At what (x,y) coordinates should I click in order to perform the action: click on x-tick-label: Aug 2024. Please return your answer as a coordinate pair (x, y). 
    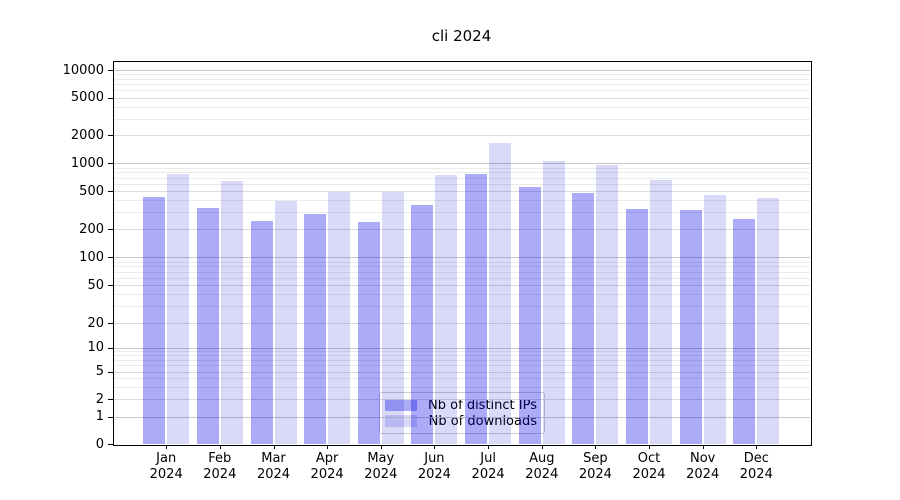
    Looking at the image, I should click on (542, 466).